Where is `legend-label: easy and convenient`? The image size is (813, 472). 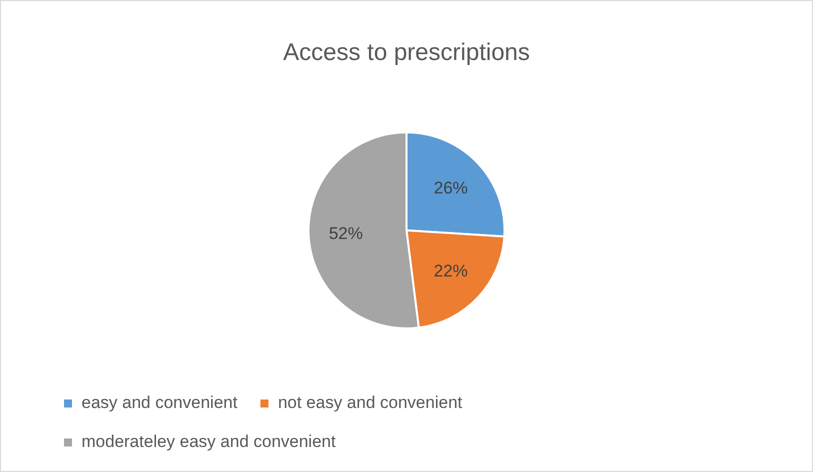 legend-label: easy and convenient is located at coordinates (160, 402).